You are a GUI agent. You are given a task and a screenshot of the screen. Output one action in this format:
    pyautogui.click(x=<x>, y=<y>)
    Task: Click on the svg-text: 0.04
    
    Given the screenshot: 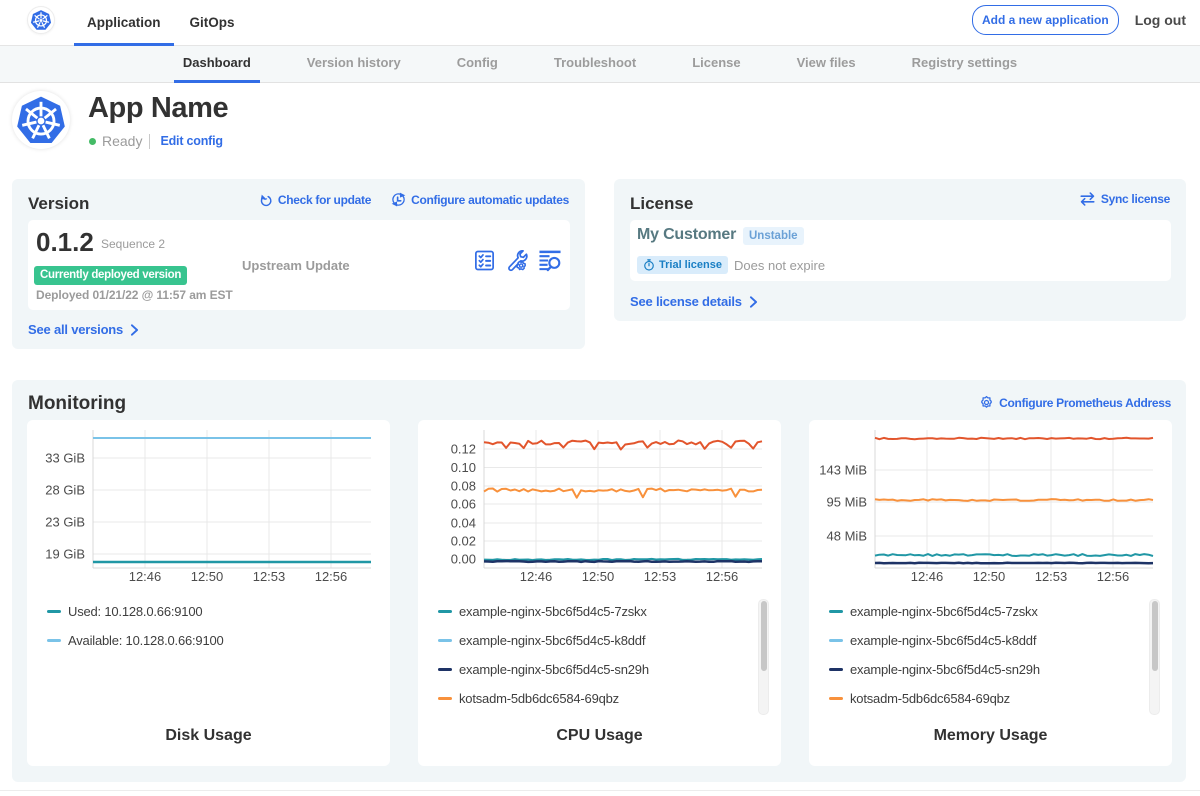 What is the action you would take?
    pyautogui.click(x=463, y=523)
    